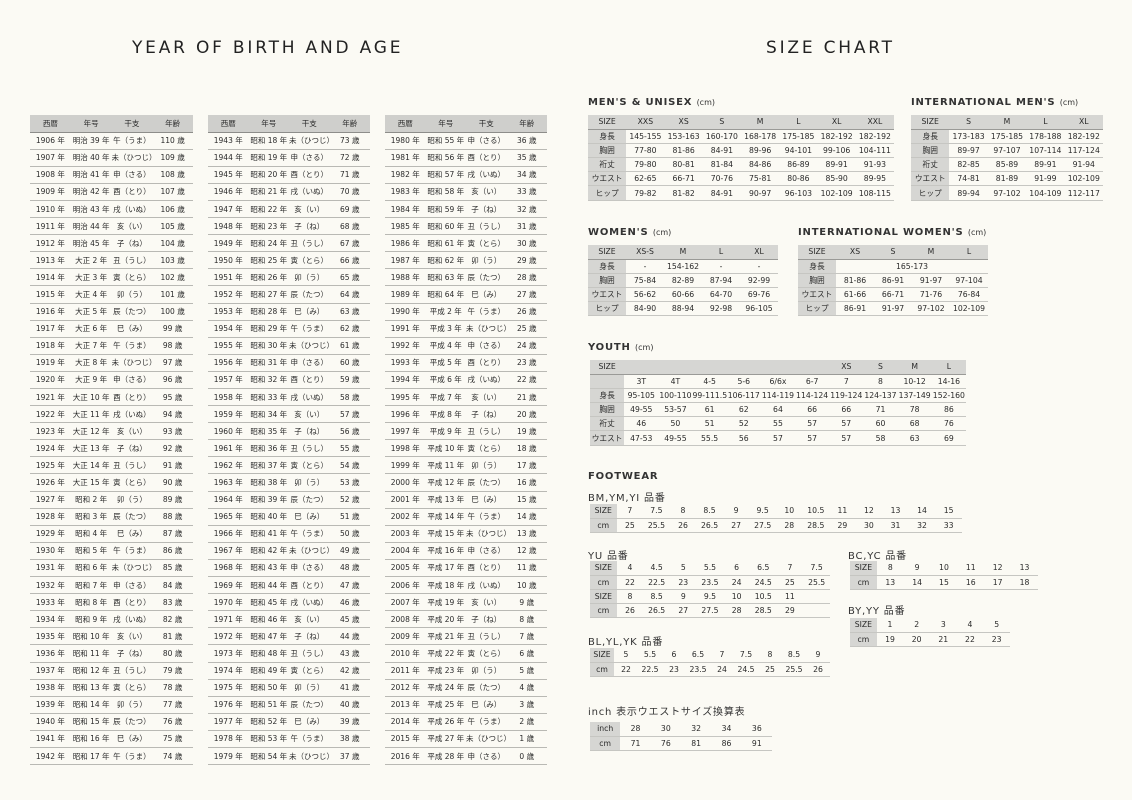 This screenshot has height=800, width=1132. What do you see at coordinates (710, 568) in the screenshot?
I see `footwear-yu-row: SIZE 4 4.5 5 5.5 6 6.5 7 7.5` at bounding box center [710, 568].